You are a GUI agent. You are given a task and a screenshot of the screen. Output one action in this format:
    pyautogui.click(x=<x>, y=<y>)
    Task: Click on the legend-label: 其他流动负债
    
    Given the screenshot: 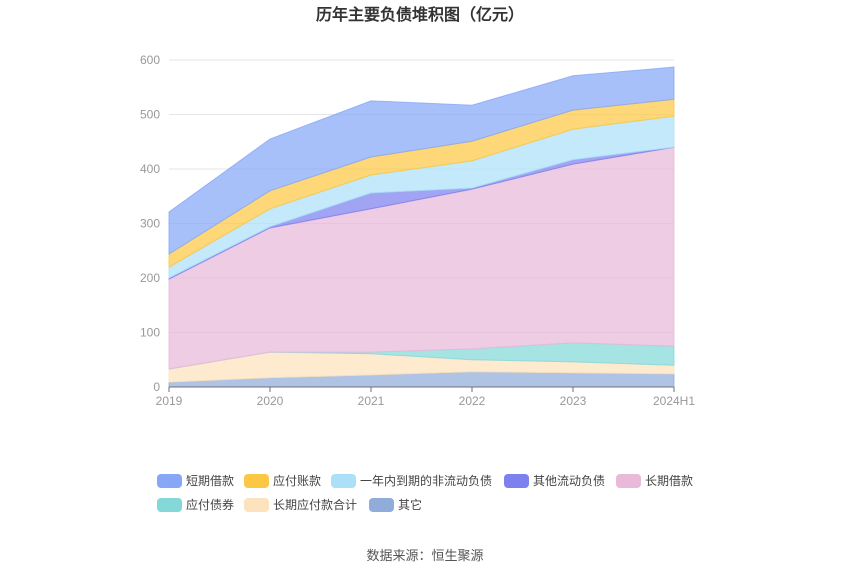 What is the action you would take?
    pyautogui.click(x=569, y=481)
    